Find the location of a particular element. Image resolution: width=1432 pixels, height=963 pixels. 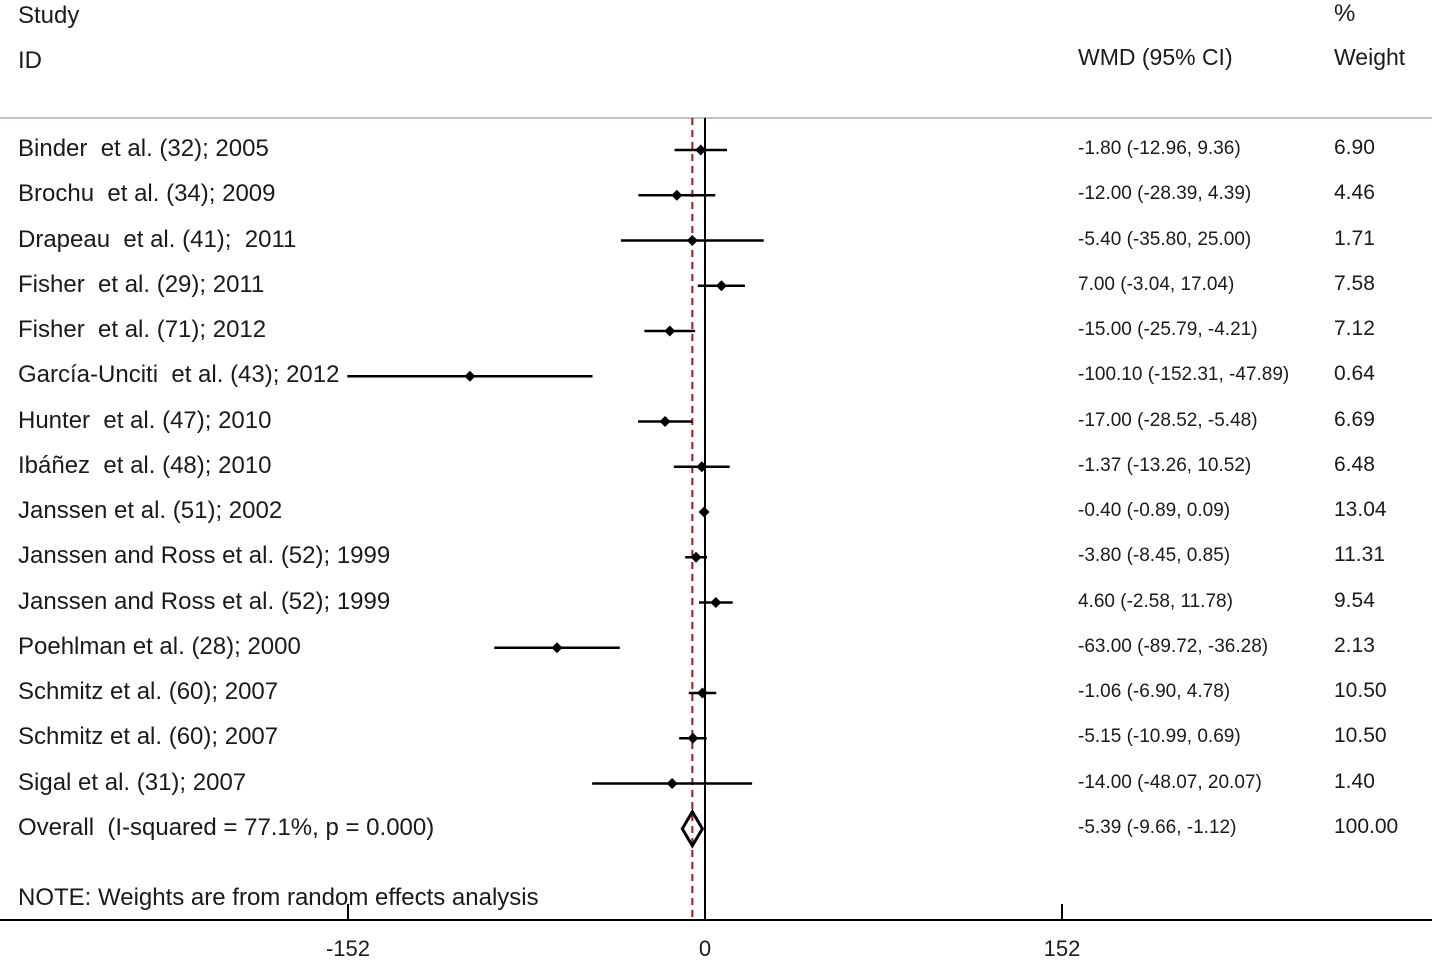

effect-ci-value: -1.06 (-6.90, 4.78) is located at coordinates (1154, 691).